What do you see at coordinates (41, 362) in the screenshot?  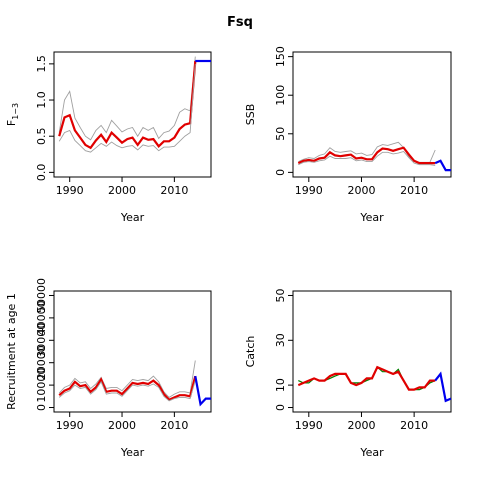 I see `y-tick-label: 20000` at bounding box center [41, 362].